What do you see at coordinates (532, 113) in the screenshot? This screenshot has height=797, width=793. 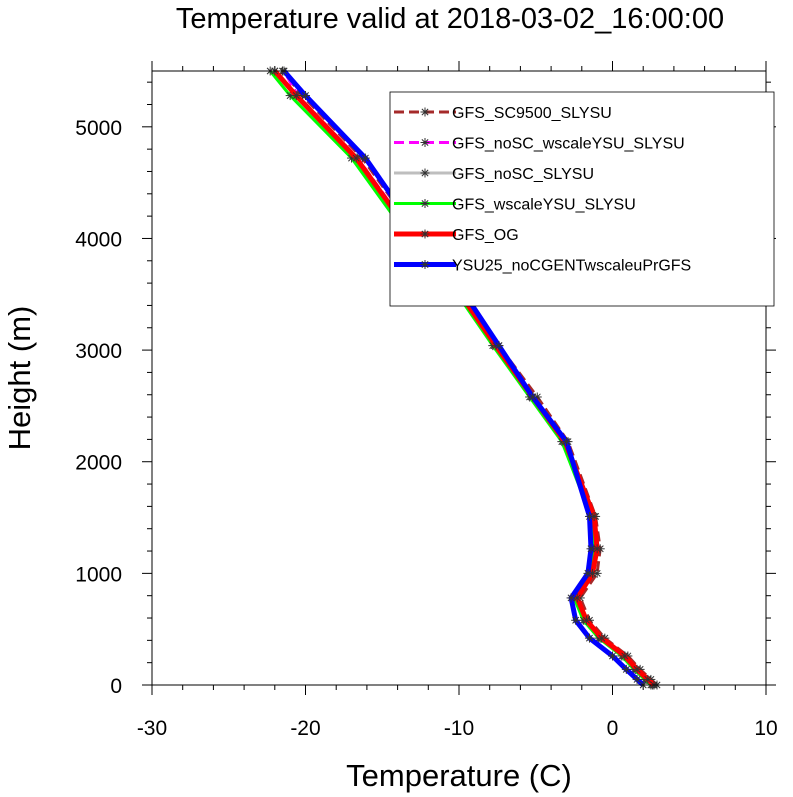 I see `legend-label-1: GFS_SC9500_SLYSU` at bounding box center [532, 113].